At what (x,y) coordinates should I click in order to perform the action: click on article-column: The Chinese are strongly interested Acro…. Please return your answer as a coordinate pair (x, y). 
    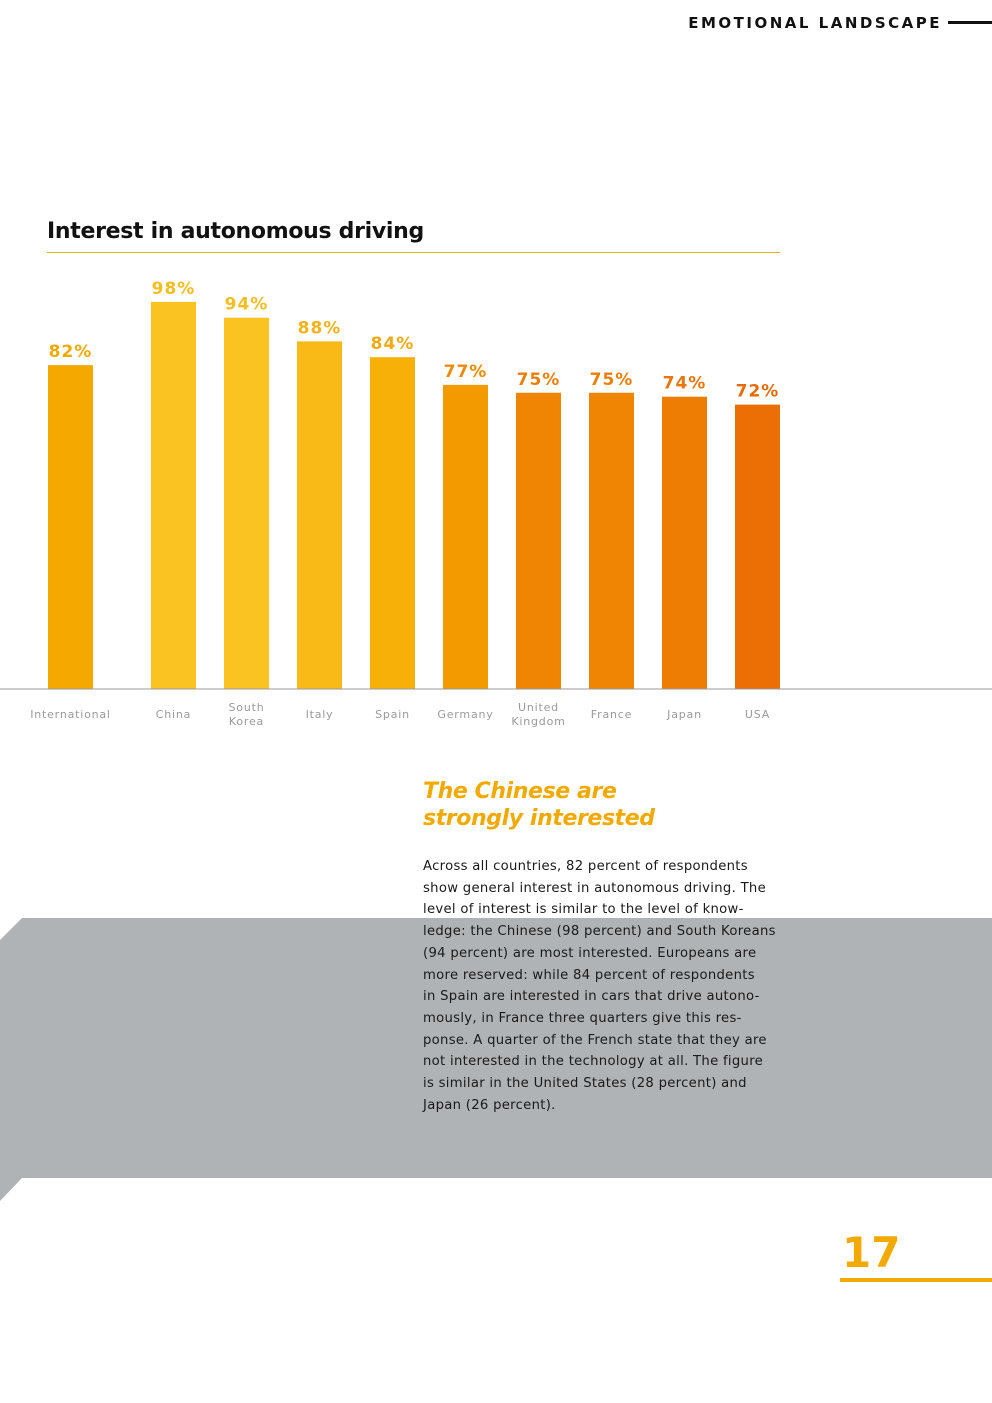
    Looking at the image, I should click on (608, 947).